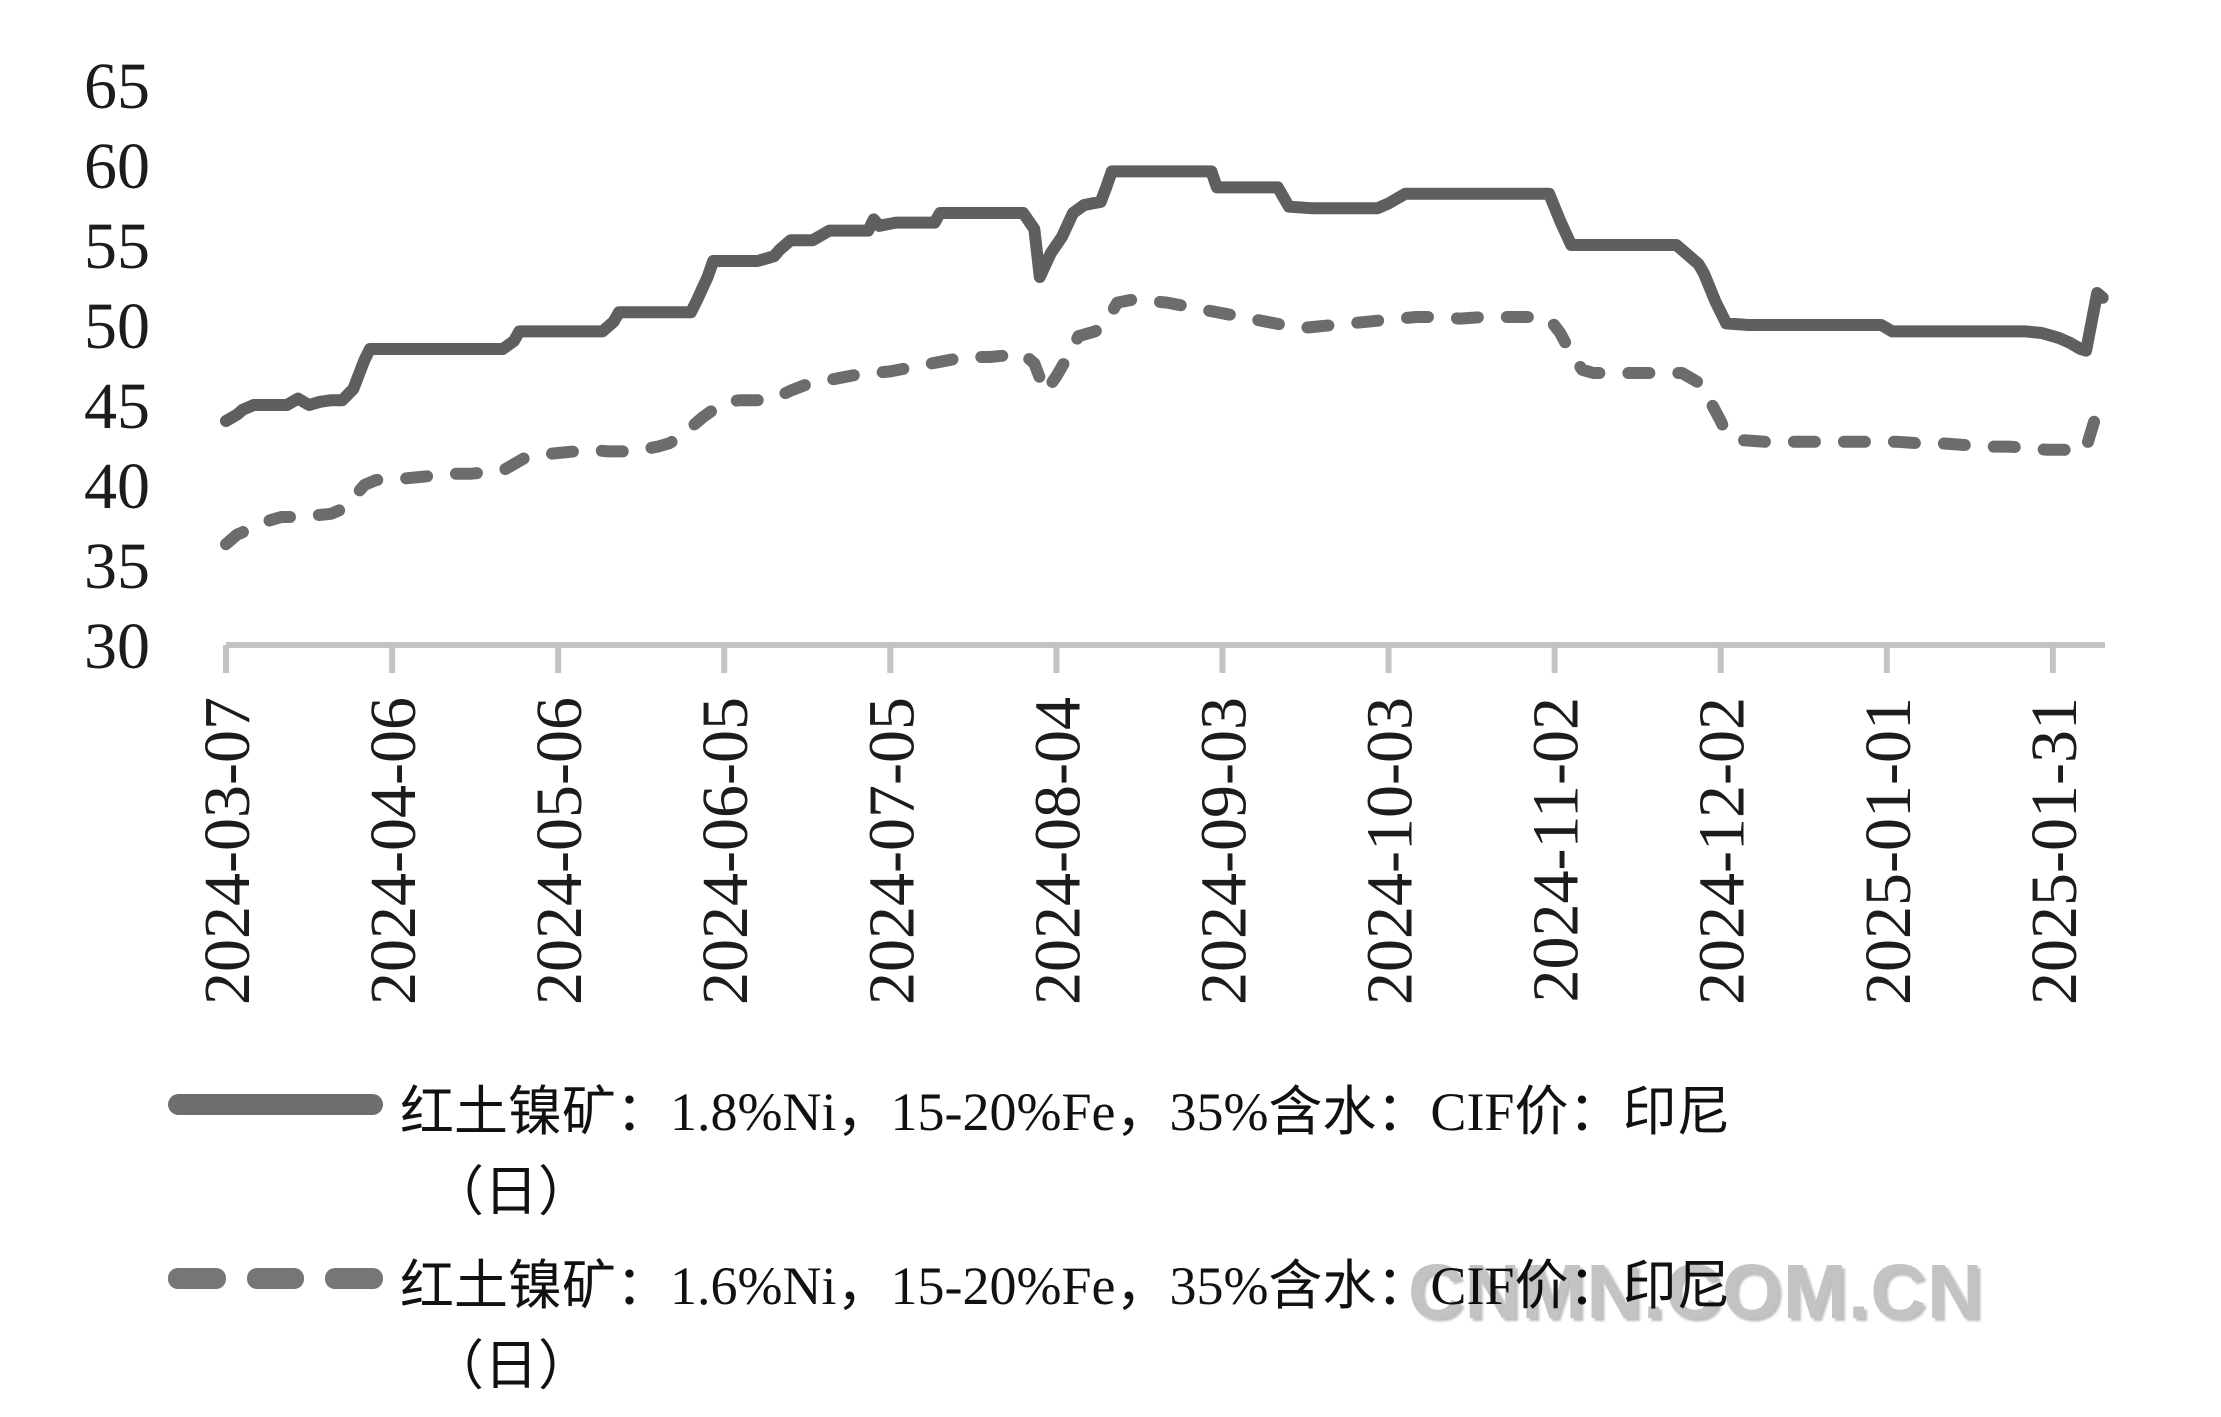 The height and width of the screenshot is (1417, 2221). What do you see at coordinates (117, 406) in the screenshot?
I see `y-axis-tick-label: 45` at bounding box center [117, 406].